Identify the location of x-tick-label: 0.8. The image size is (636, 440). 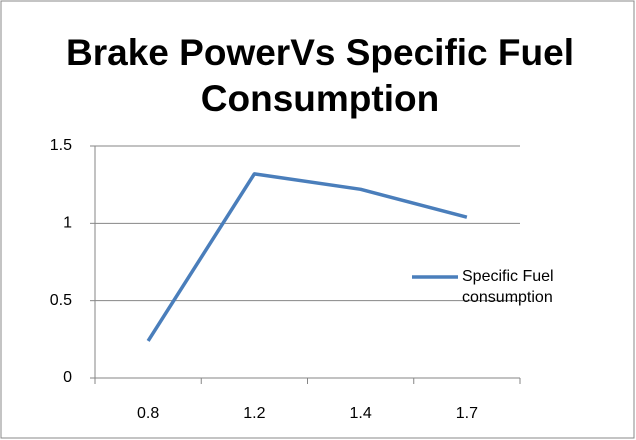
(148, 413).